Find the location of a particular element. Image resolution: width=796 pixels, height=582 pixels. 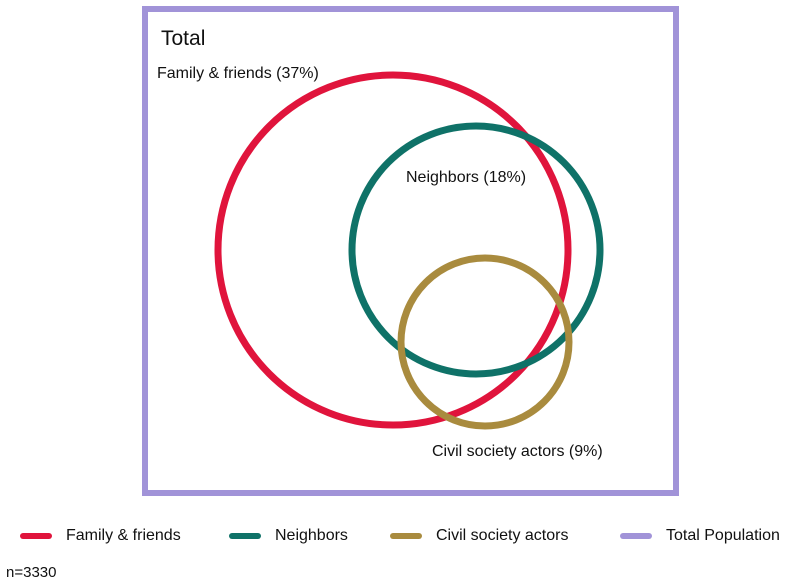

legend-item-family: Family & friends is located at coordinates (100, 536).